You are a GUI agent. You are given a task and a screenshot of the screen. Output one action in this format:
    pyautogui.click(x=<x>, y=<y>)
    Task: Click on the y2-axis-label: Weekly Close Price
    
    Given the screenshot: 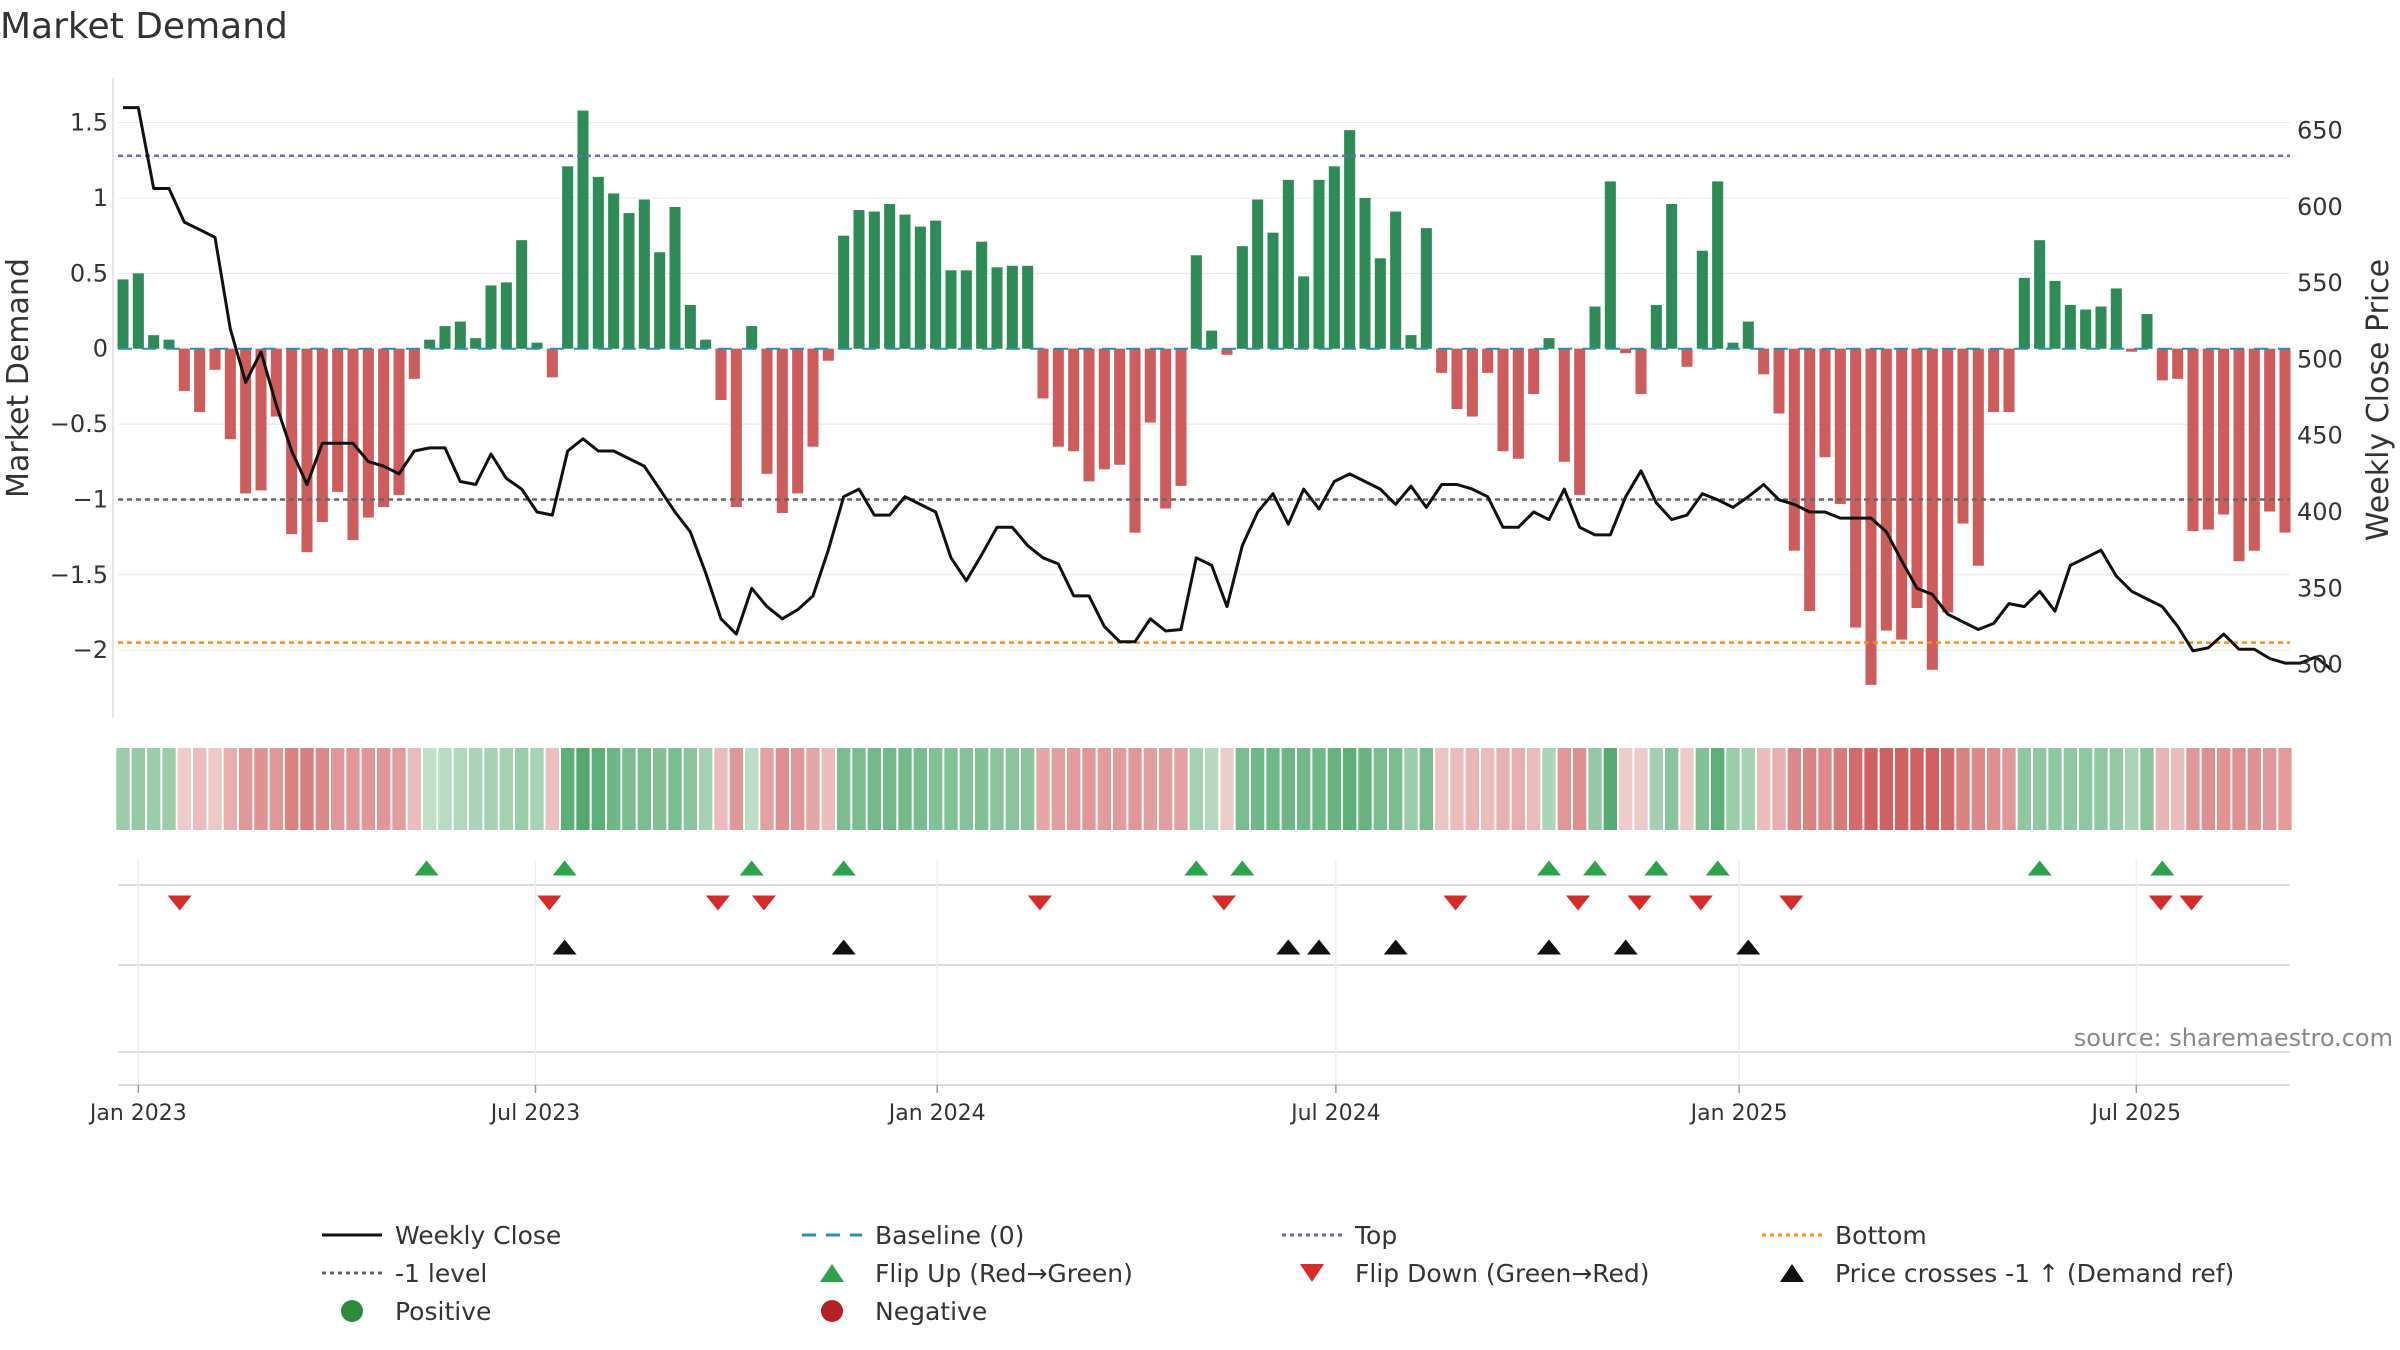 What is the action you would take?
    pyautogui.click(x=2378, y=400)
    